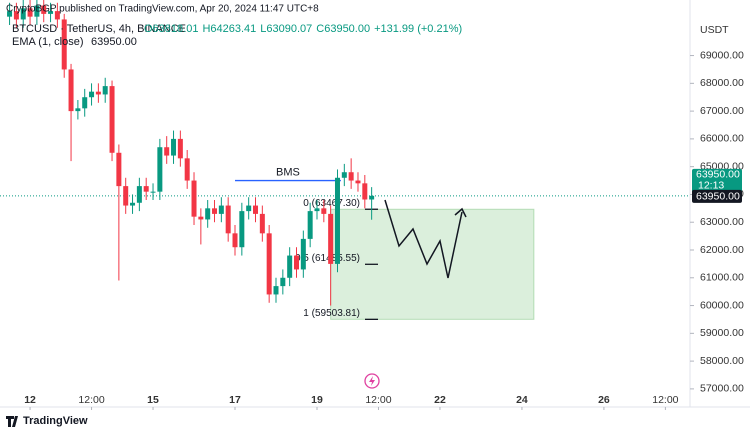 This screenshot has height=433, width=750. I want to click on target-zone, so click(432, 264).